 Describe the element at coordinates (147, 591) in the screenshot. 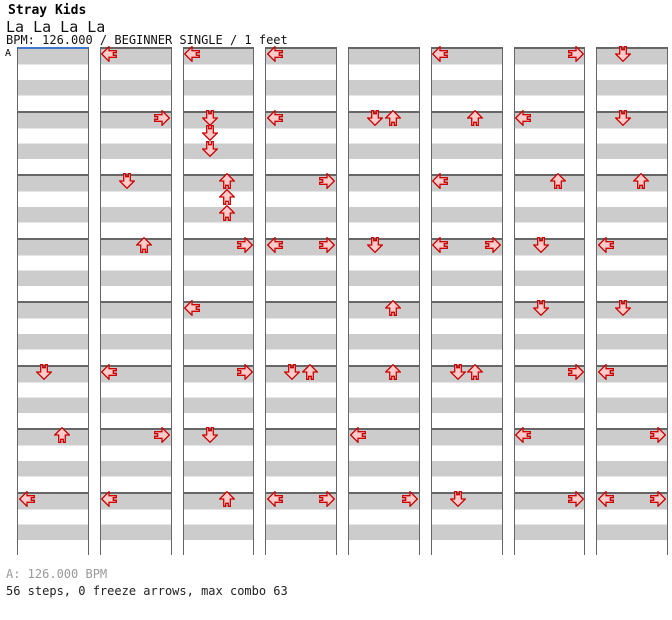

I see `steps-summary: 56 steps, 0 freeze arrows, max combo 63` at that location.